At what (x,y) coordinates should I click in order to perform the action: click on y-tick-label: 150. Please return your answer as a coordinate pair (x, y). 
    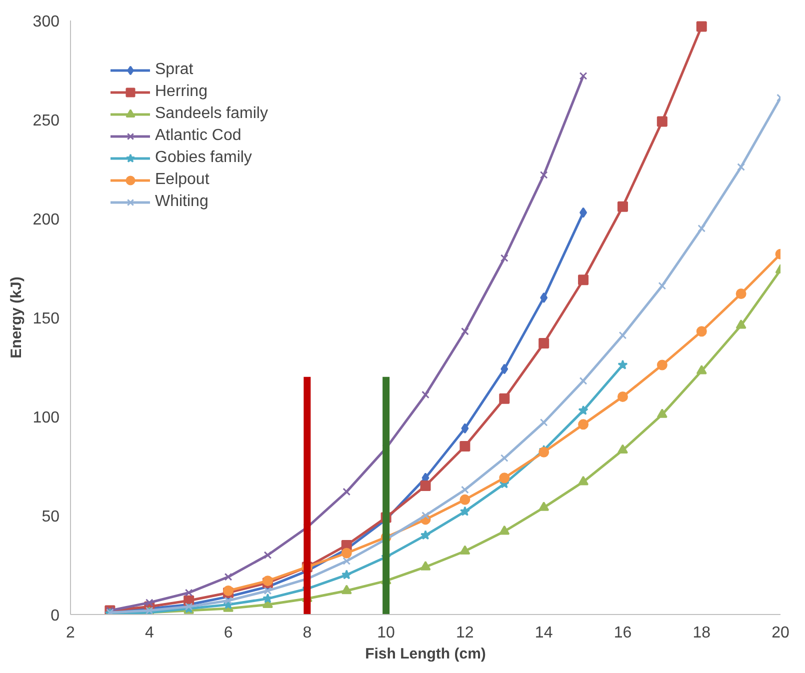
    Looking at the image, I should click on (46, 319).